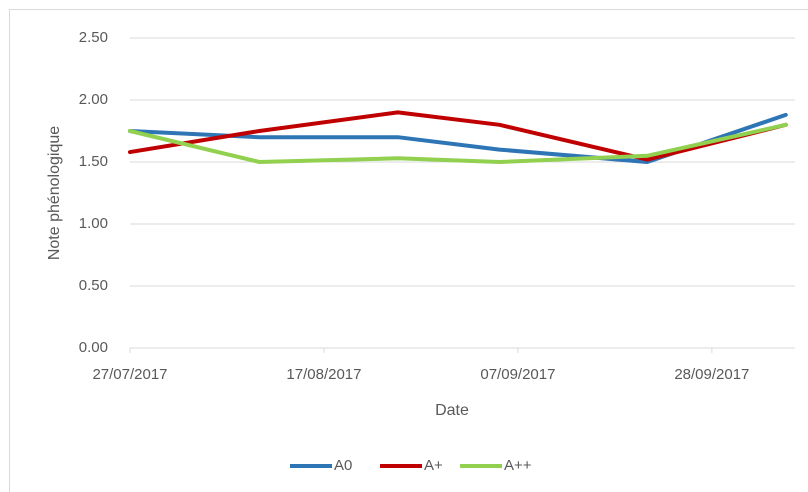  Describe the element at coordinates (518, 465) in the screenshot. I see `legend-label: A++` at that location.